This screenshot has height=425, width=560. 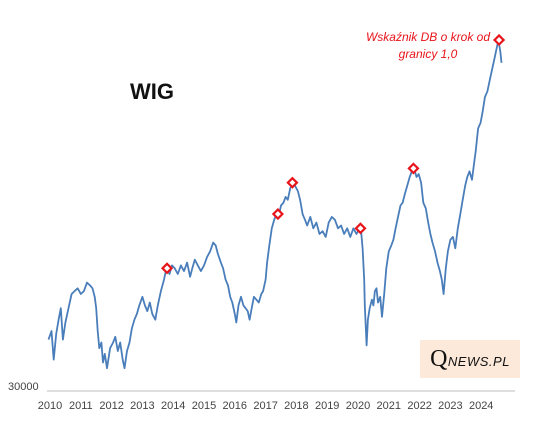 What do you see at coordinates (327, 406) in the screenshot?
I see `x-tick-label-2019: 2019` at bounding box center [327, 406].